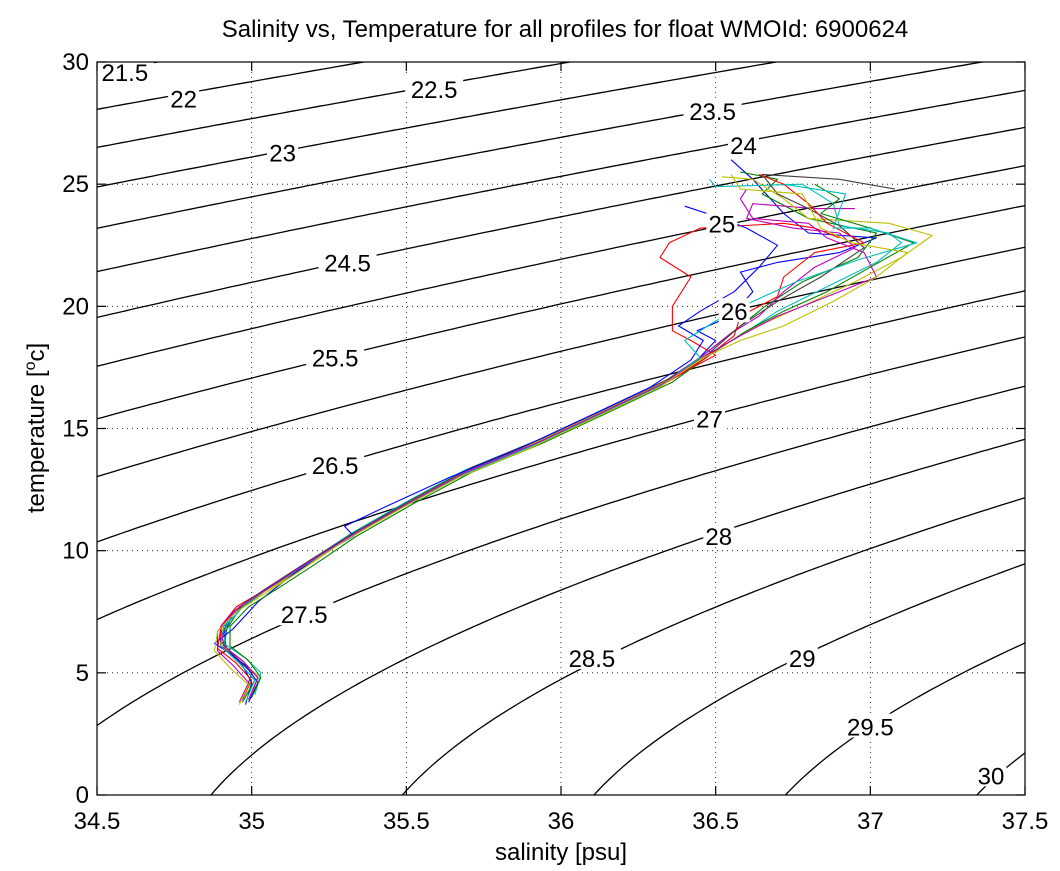 This screenshot has width=1060, height=871. I want to click on density-contour-label: 24.5, so click(347, 263).